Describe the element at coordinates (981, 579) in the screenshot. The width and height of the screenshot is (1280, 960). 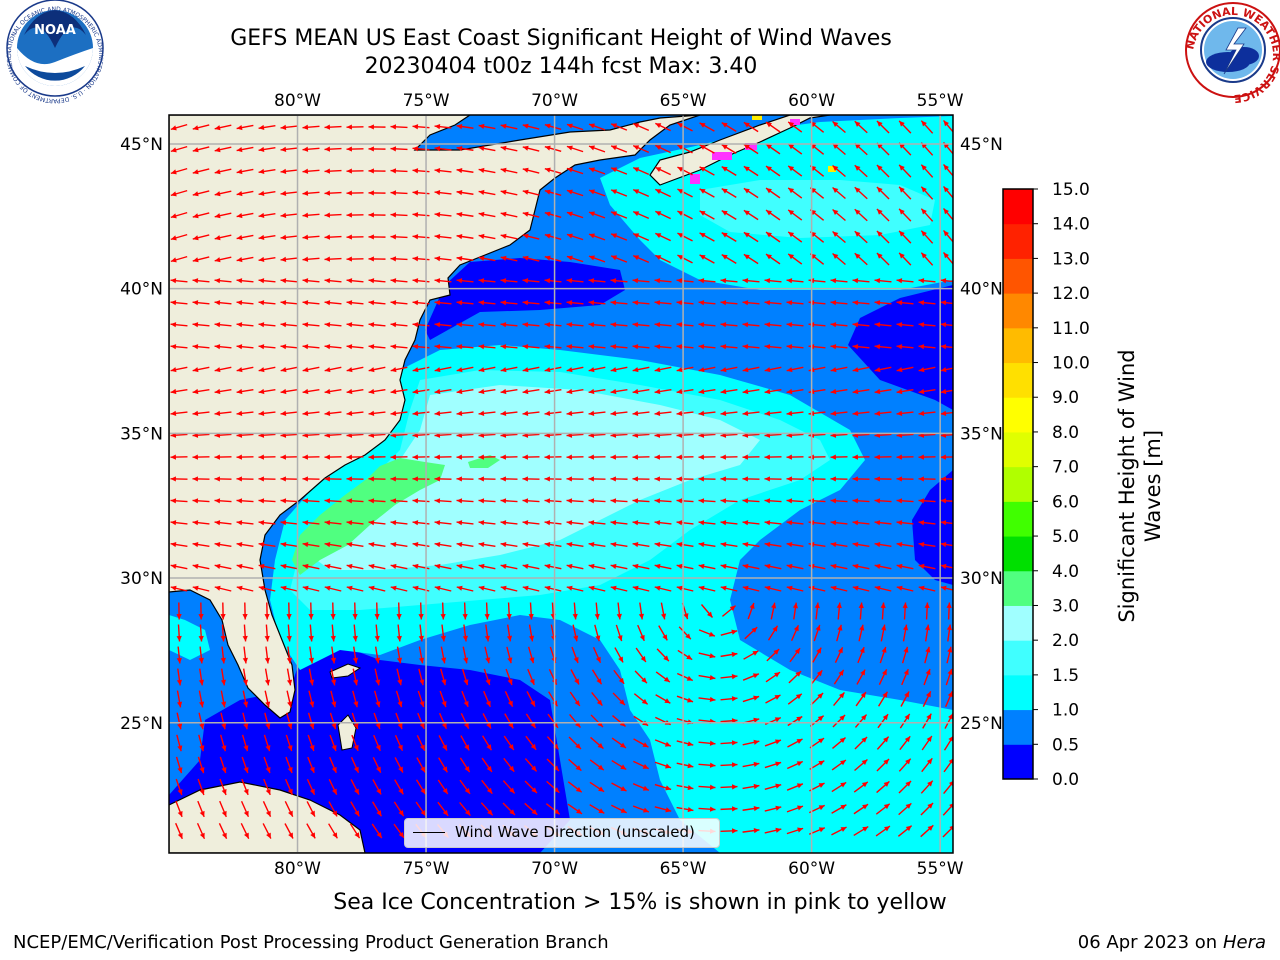
I see `lat-tick-right: 30°N` at that location.